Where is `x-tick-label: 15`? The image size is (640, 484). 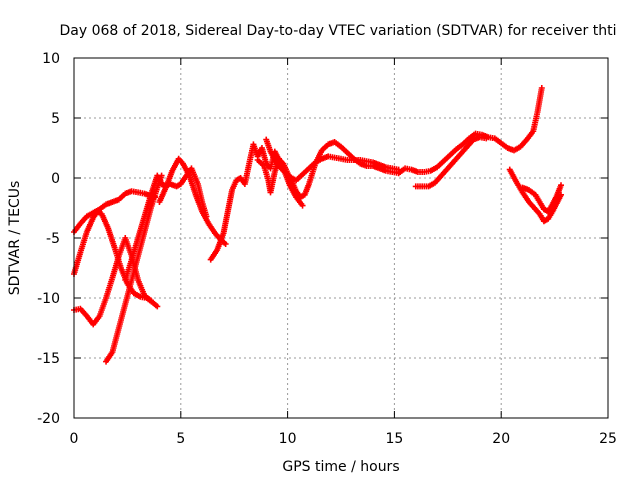
x-tick-label: 15 is located at coordinates (394, 439).